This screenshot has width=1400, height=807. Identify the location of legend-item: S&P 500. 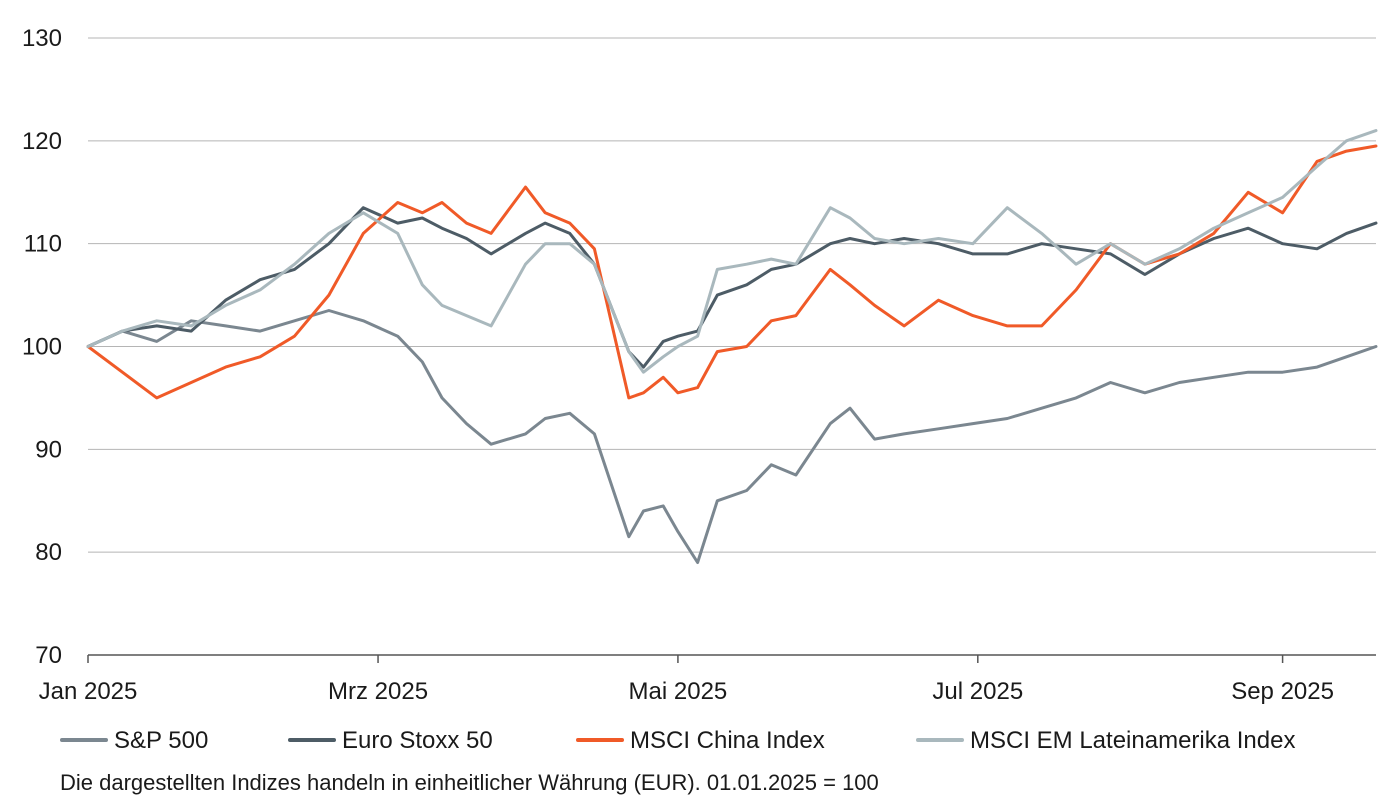
(134, 740).